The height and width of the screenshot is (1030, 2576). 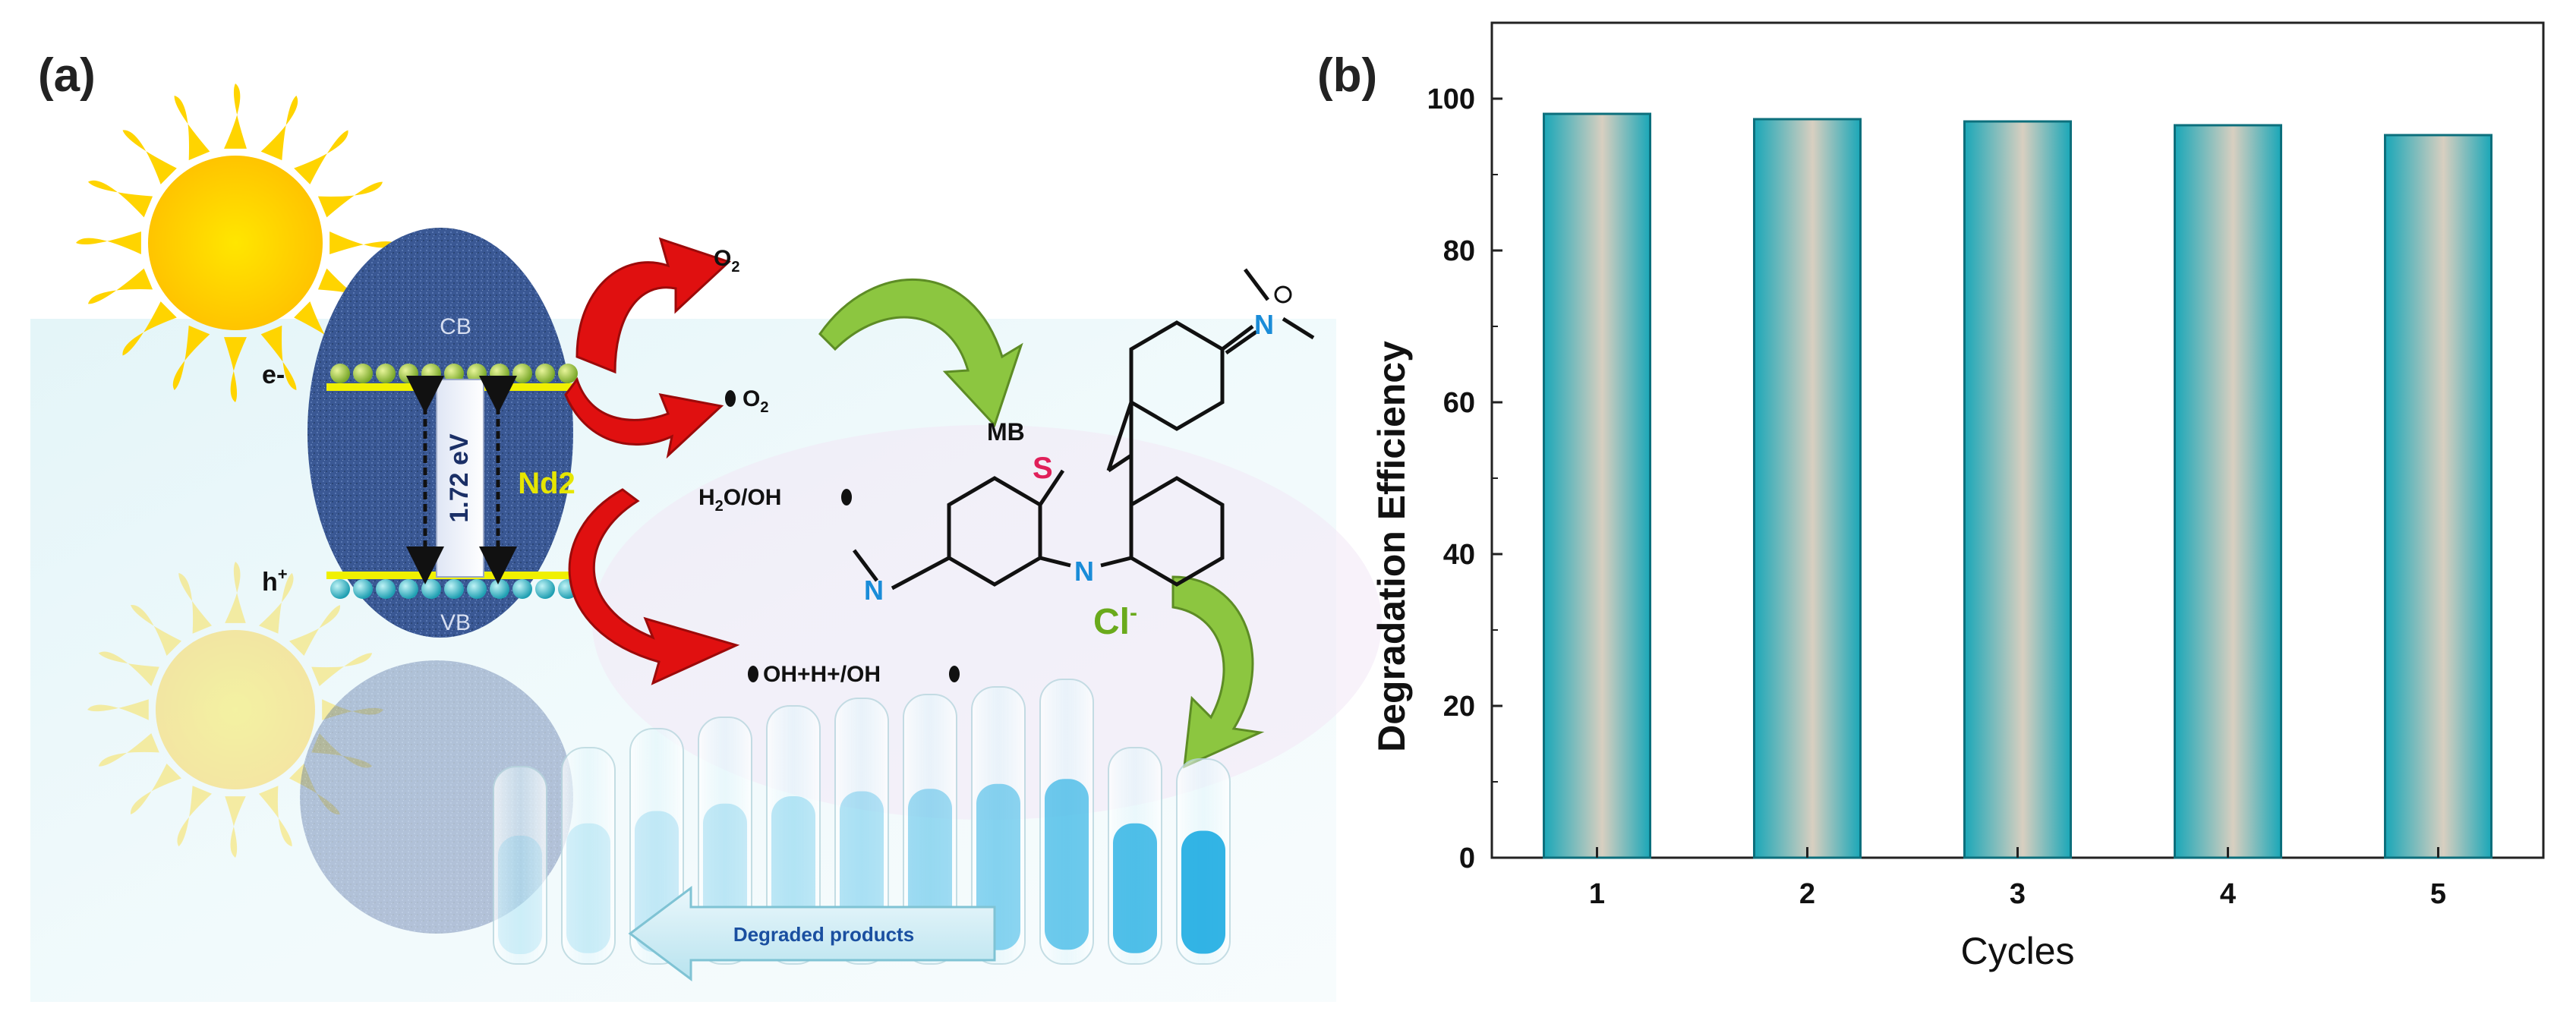 What do you see at coordinates (1459, 403) in the screenshot?
I see `y-tick-label: 60` at bounding box center [1459, 403].